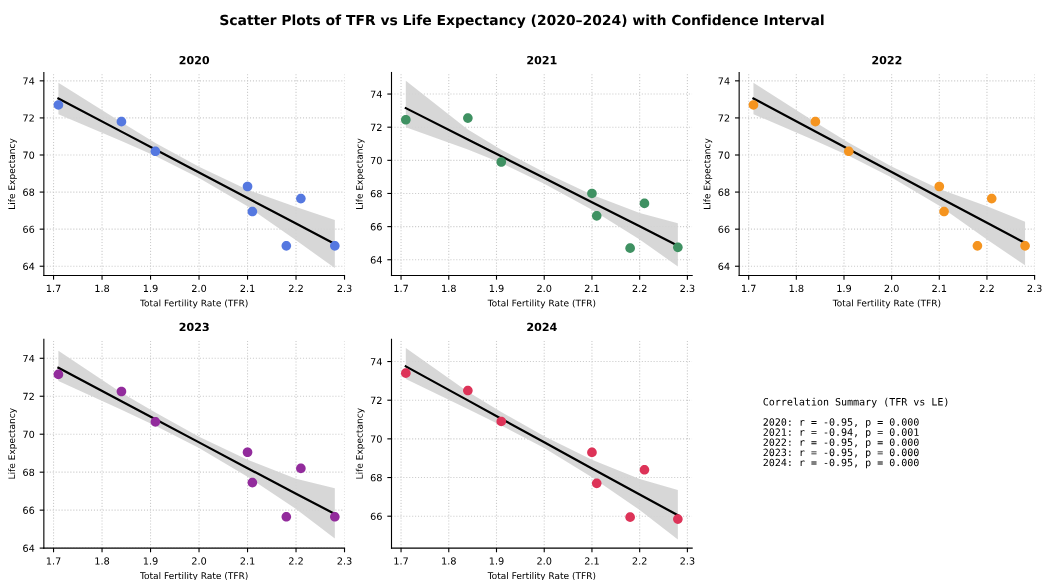 This screenshot has height=580, width=1044. What do you see at coordinates (542, 60) in the screenshot?
I see `chart-title: 2021` at bounding box center [542, 60].